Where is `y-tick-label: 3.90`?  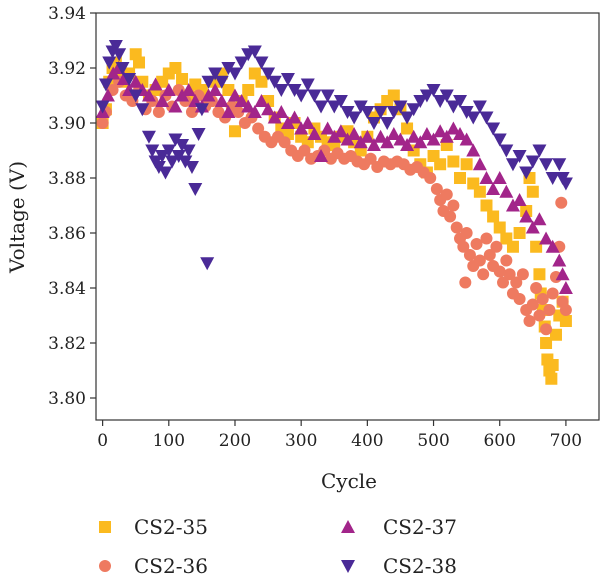
y-tick-label: 3.90 is located at coordinates (67, 124).